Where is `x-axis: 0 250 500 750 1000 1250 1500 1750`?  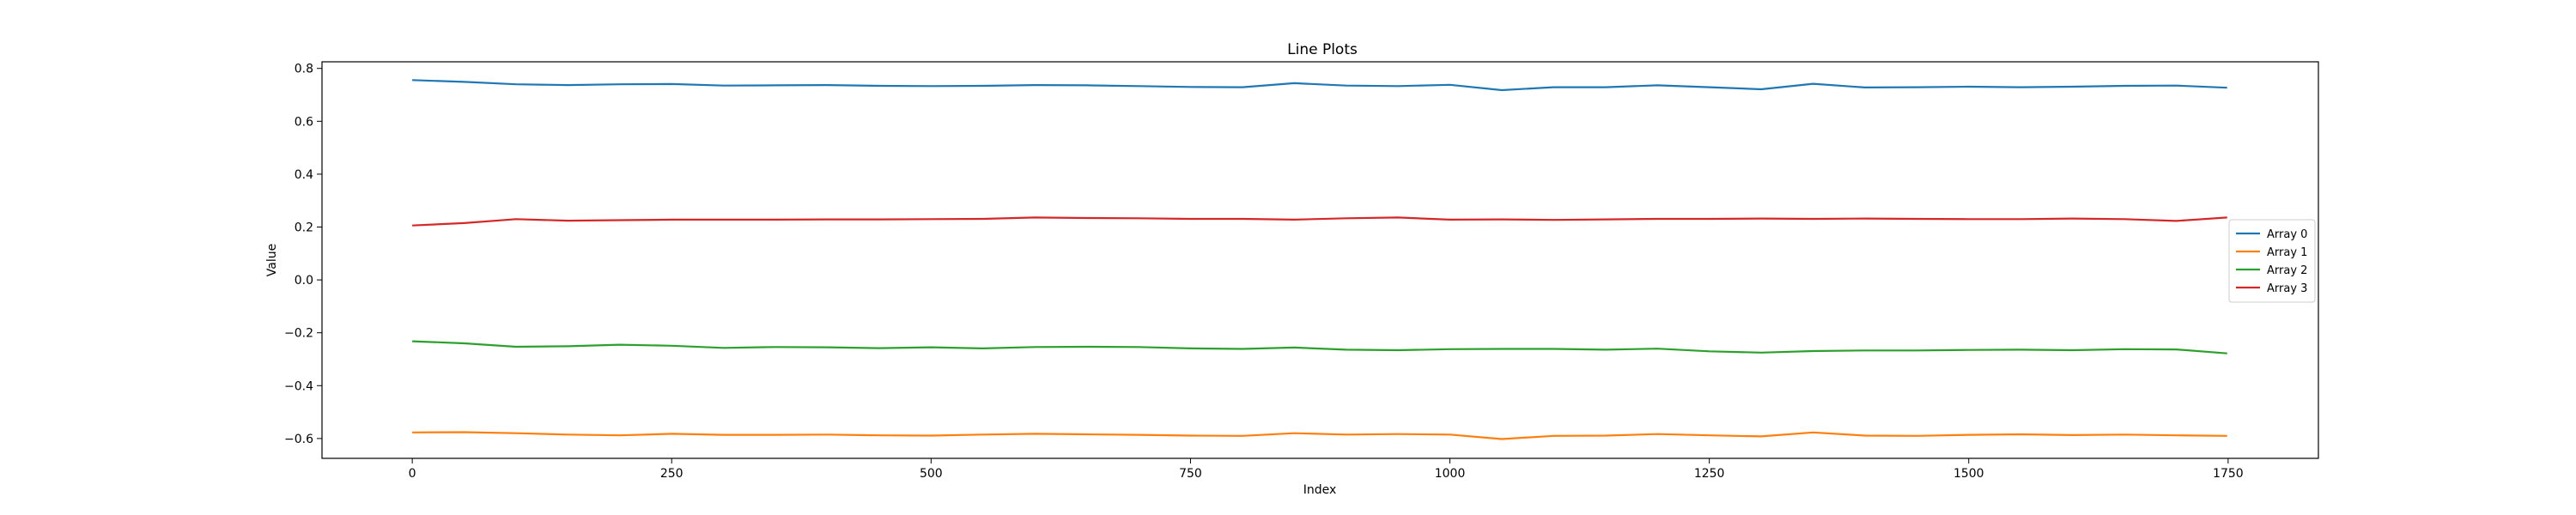 x-axis: 0 250 500 750 1000 1250 1500 1750 is located at coordinates (1327, 469).